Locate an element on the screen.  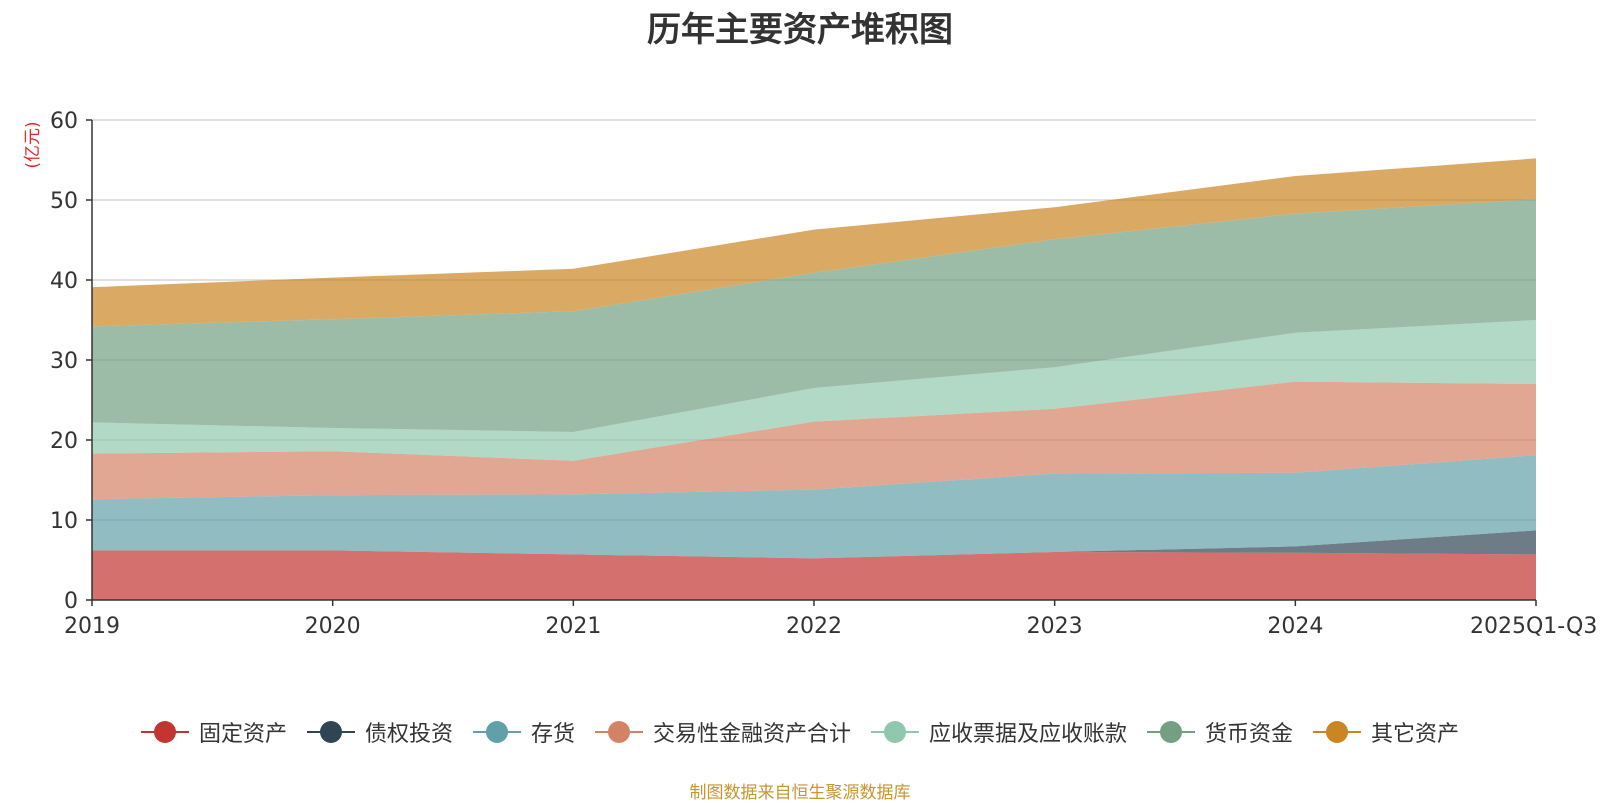
x-tick-label: 2020 is located at coordinates (333, 626).